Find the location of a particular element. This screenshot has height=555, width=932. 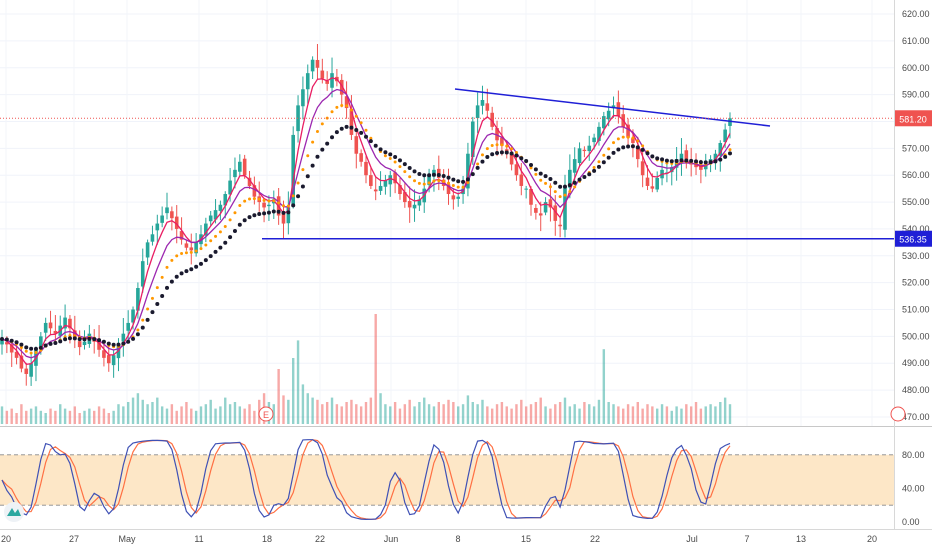

price-tick-label: 470.00 is located at coordinates (916, 417).